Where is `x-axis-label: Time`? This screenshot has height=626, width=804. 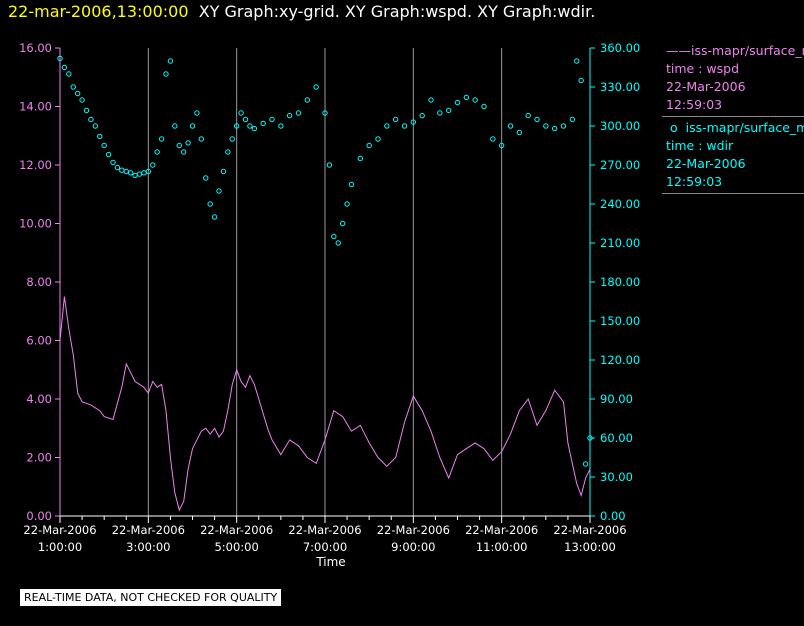
x-axis-label: Time is located at coordinates (330, 562).